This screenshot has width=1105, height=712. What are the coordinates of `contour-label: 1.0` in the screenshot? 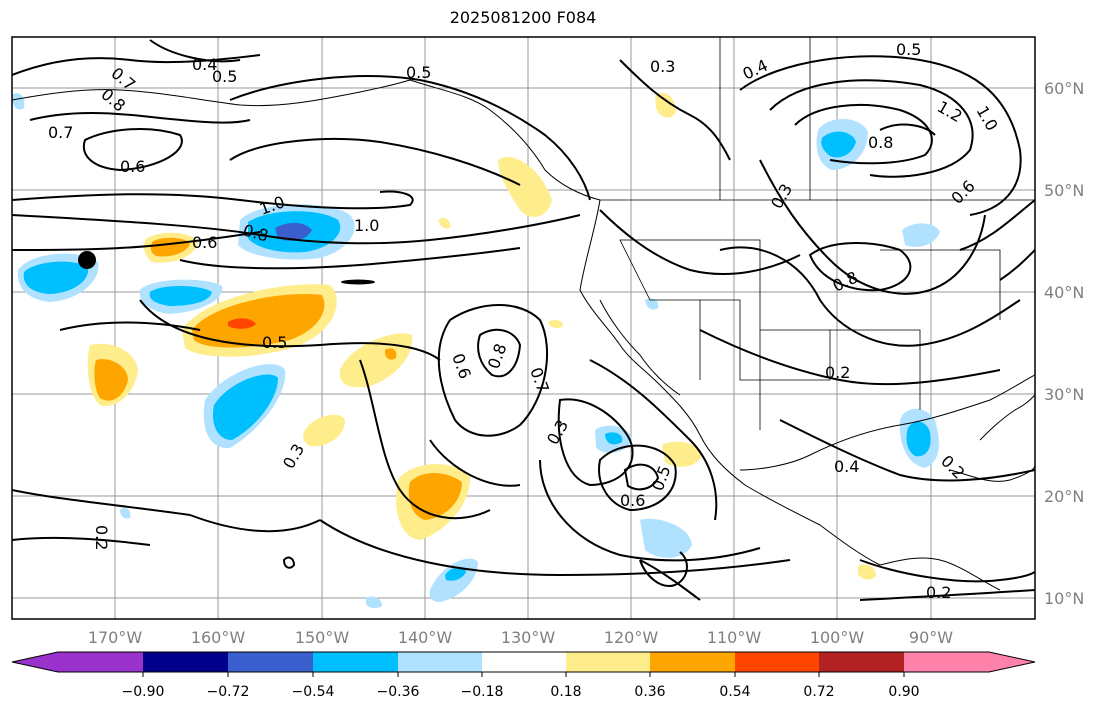 It's located at (366, 225).